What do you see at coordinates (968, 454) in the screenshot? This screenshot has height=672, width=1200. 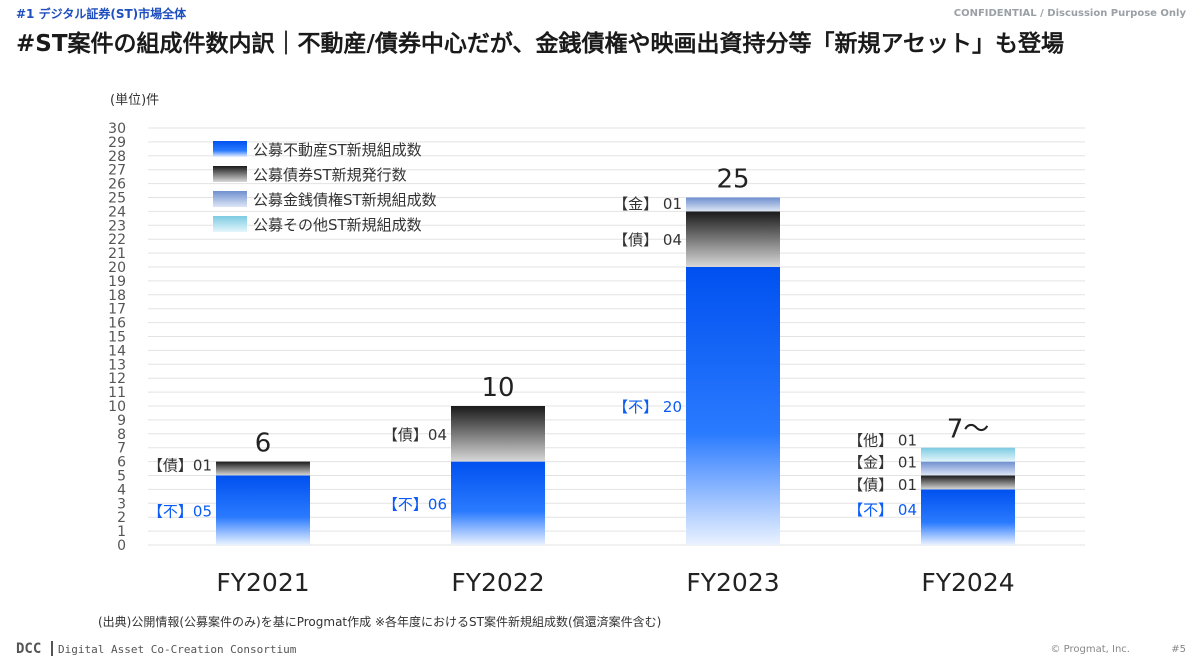 I see `bar-segment-oth` at bounding box center [968, 454].